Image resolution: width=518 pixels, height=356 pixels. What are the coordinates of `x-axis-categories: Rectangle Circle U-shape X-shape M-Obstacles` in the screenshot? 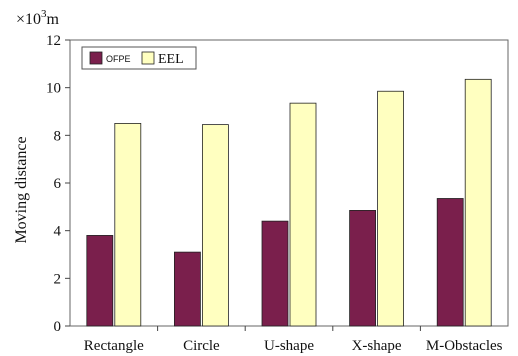 It's located at (293, 340).